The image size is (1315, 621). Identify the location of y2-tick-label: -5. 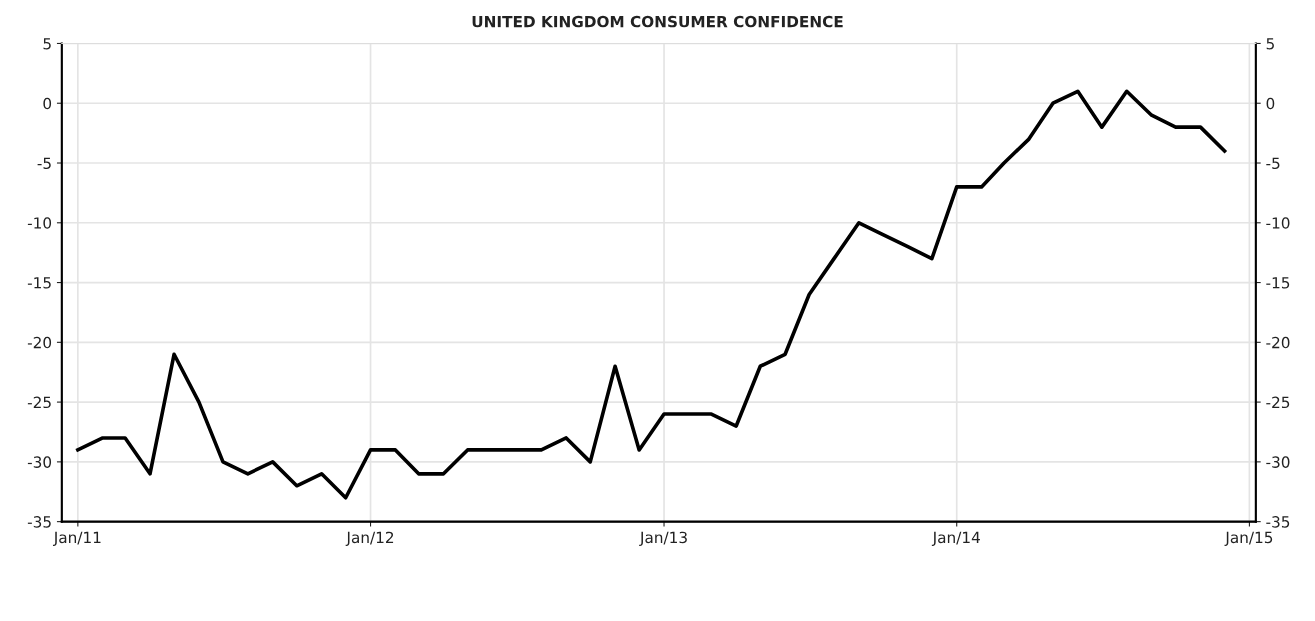
(1273, 163).